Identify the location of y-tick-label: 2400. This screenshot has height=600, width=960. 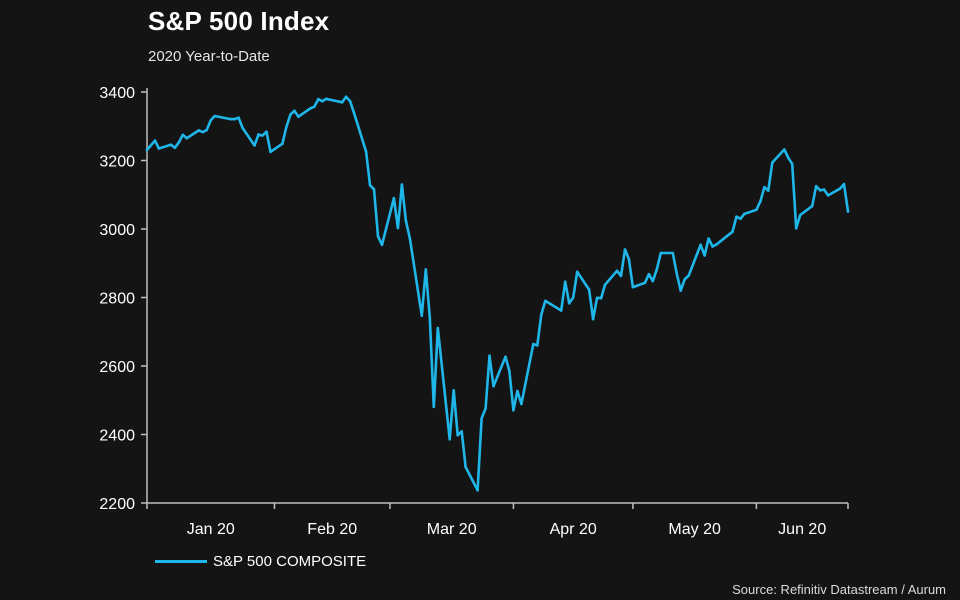
(117, 436).